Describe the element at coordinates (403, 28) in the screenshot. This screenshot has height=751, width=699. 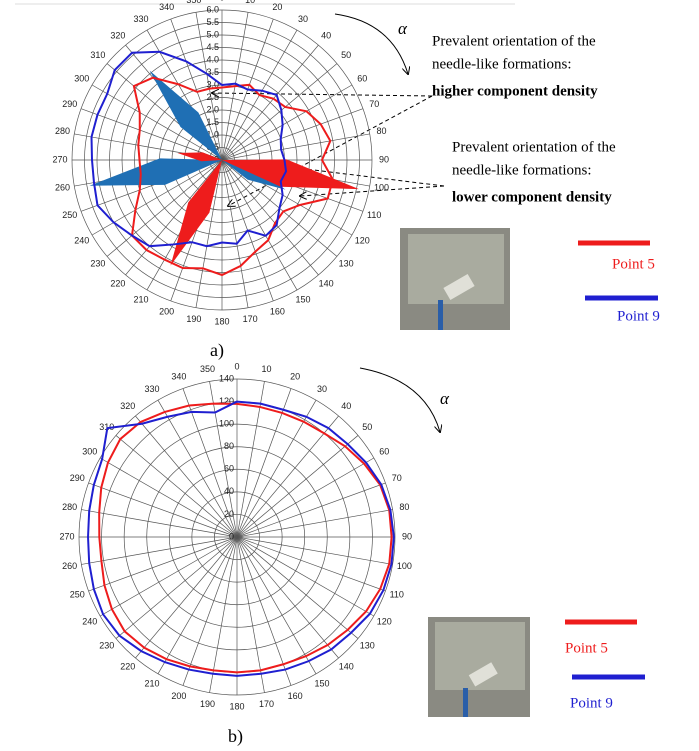
I see `direction-label: α` at that location.